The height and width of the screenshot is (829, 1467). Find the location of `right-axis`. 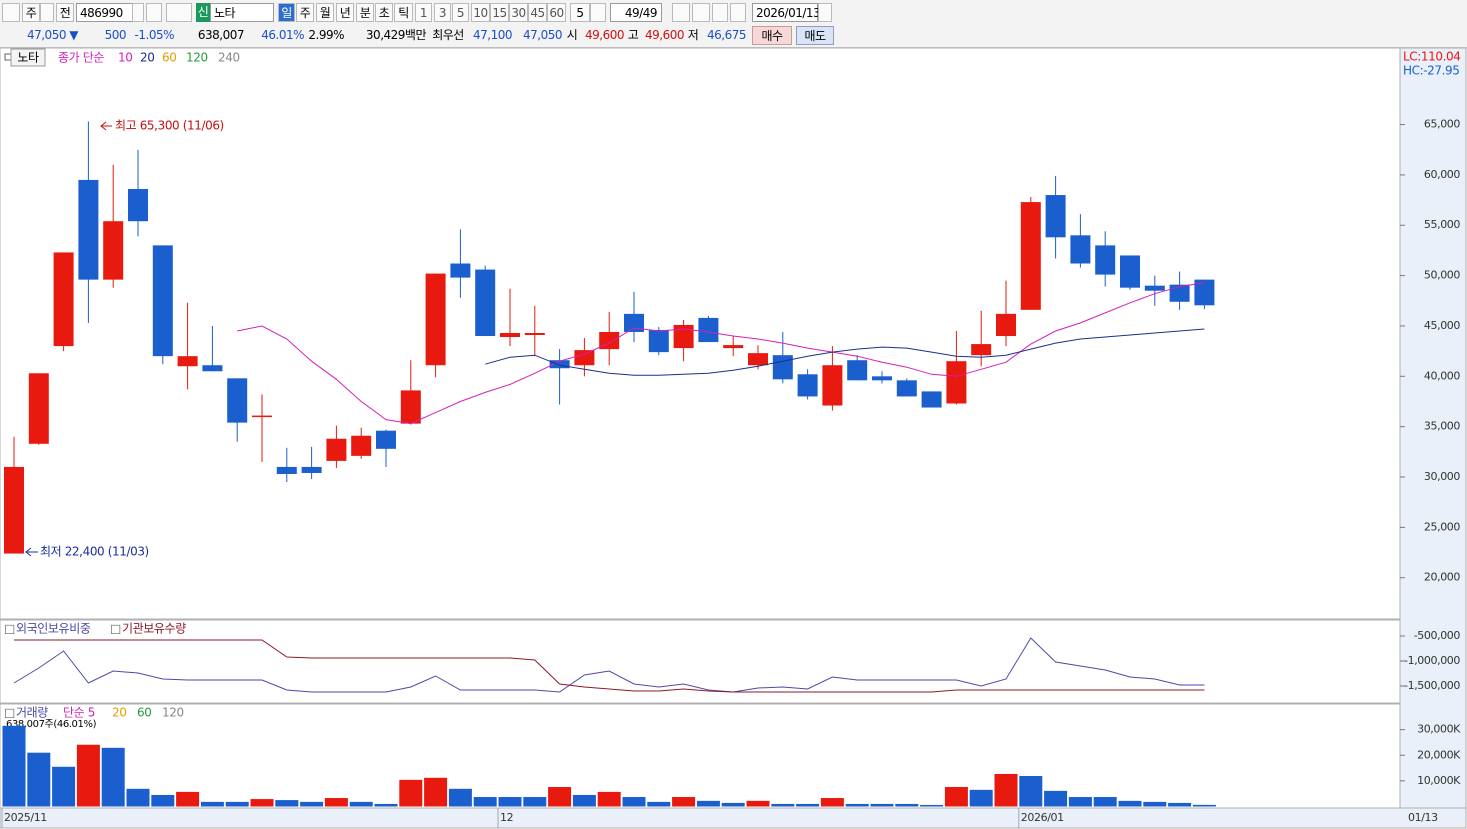

right-axis is located at coordinates (1433, 428).